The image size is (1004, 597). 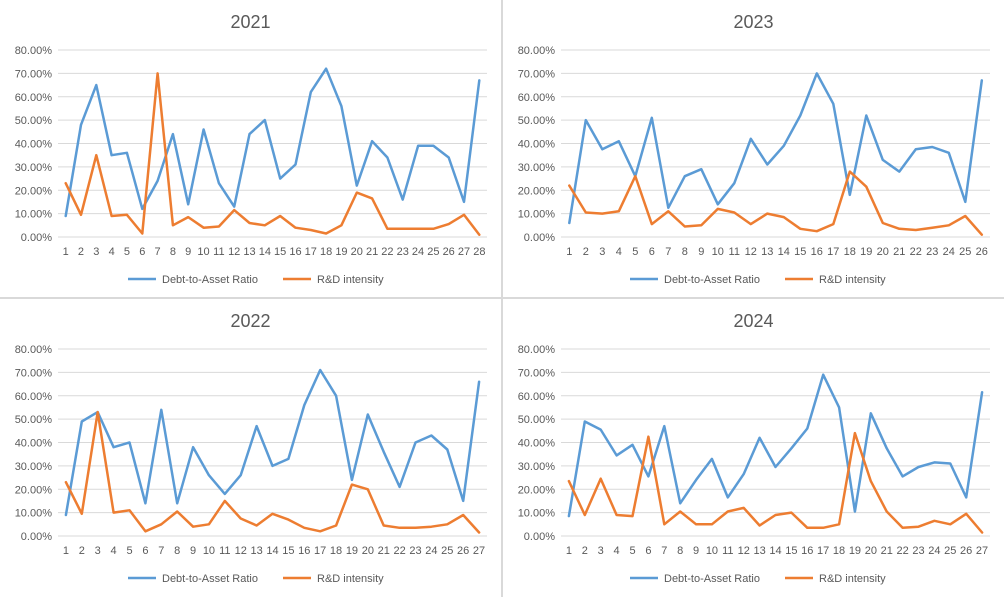 I want to click on x-tick-label: 18, so click(x=326, y=252).